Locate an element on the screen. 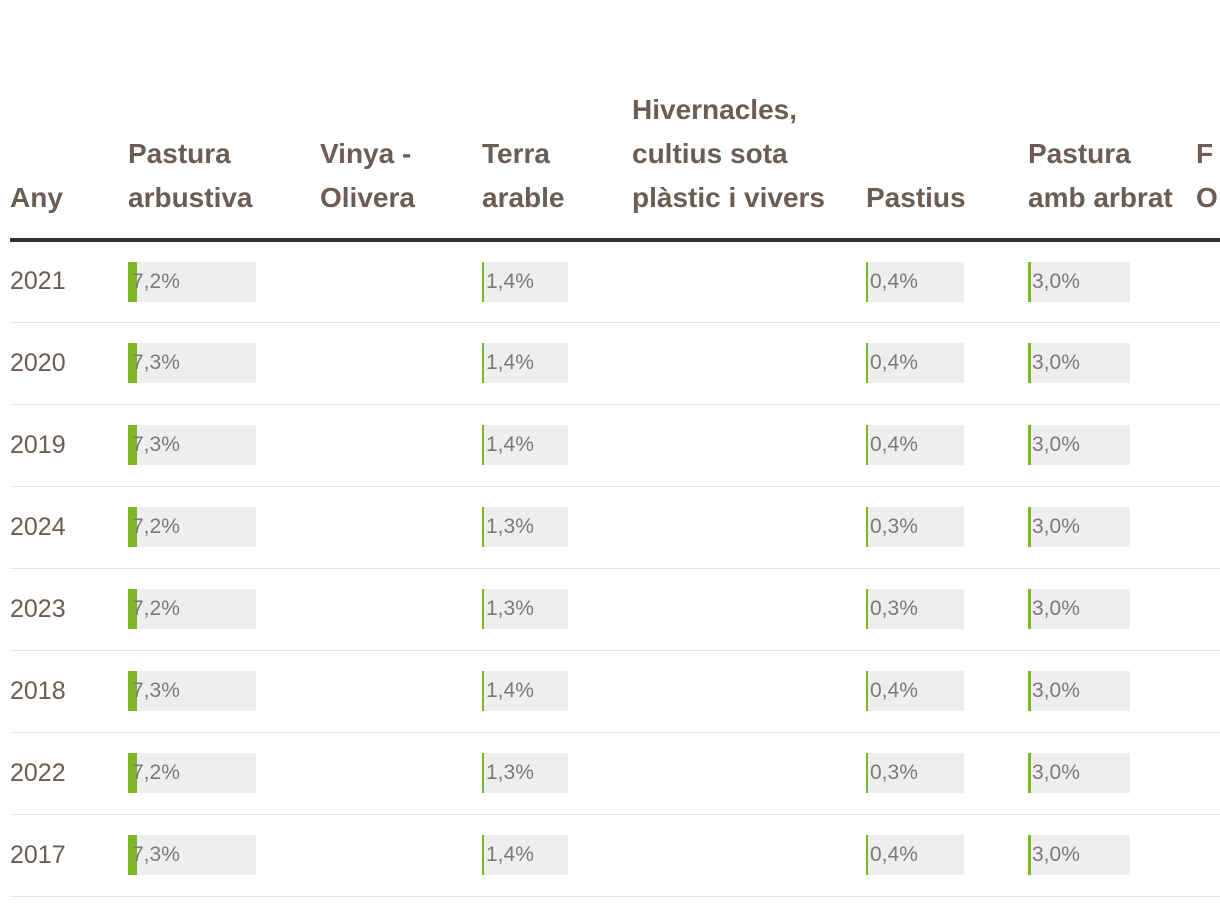  year-cell: 2024 is located at coordinates (69, 527).